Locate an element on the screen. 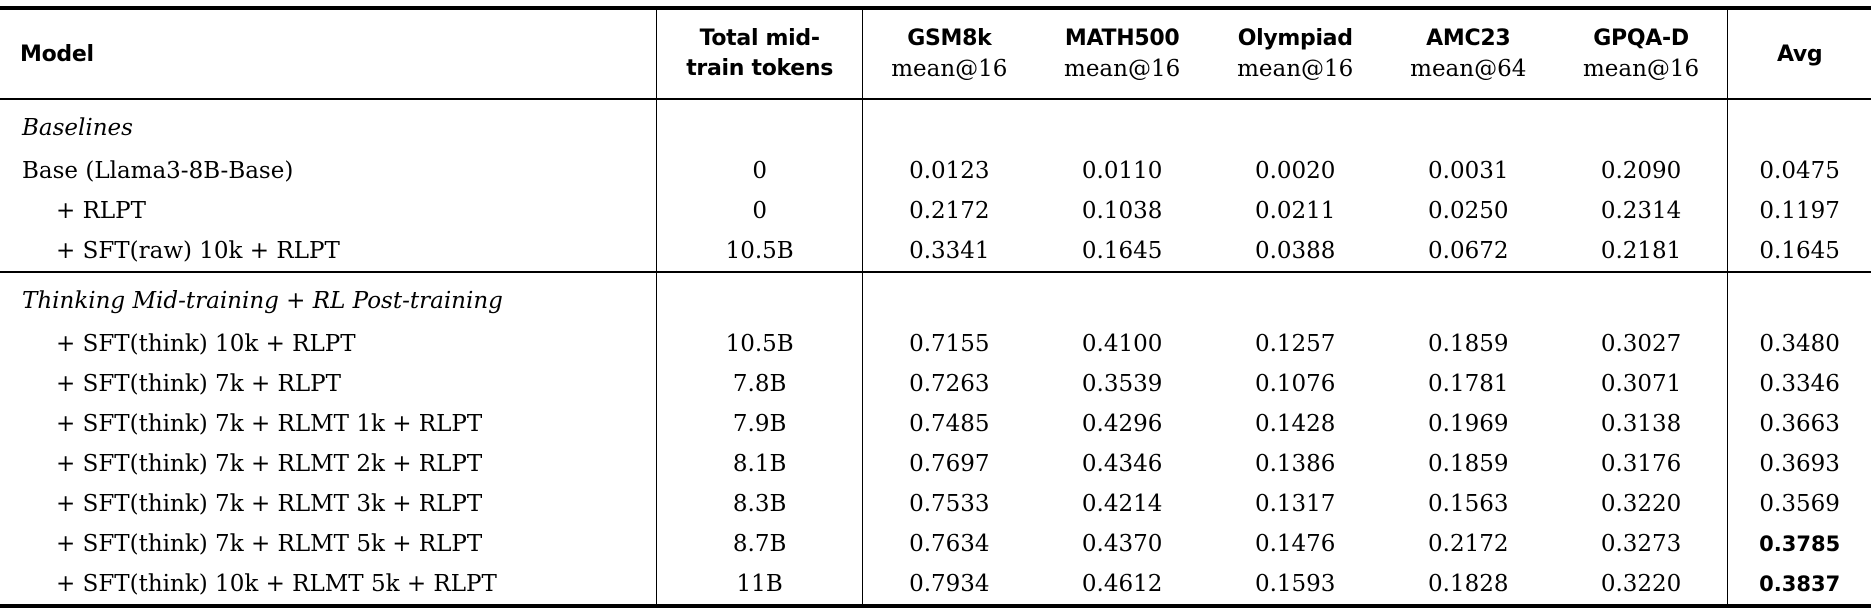 This screenshot has width=1871, height=608. score-cell: 0.7263 is located at coordinates (949, 384).